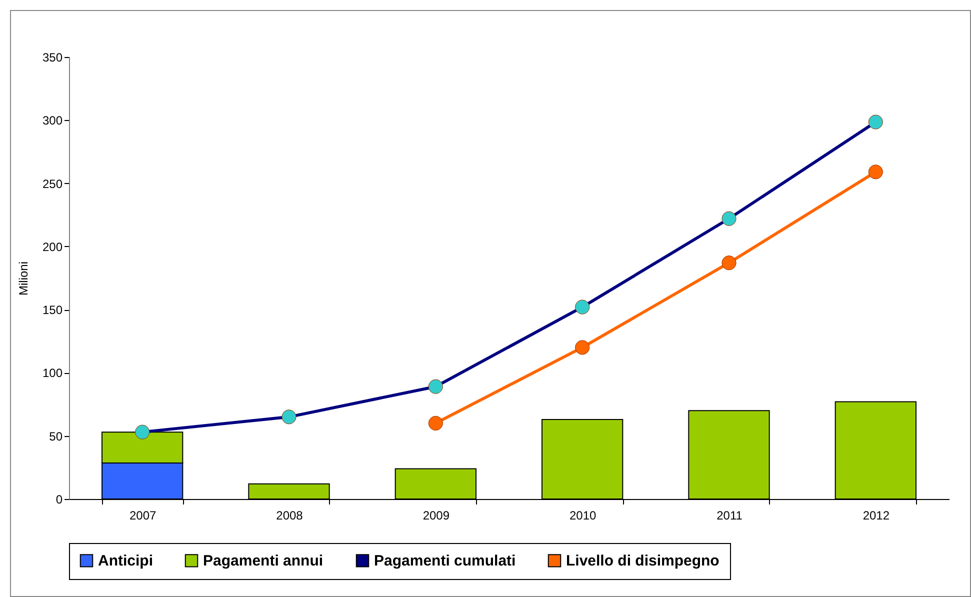 Image resolution: width=971 pixels, height=597 pixels. Describe the element at coordinates (52, 183) in the screenshot. I see `y-tick-label: 250` at that location.